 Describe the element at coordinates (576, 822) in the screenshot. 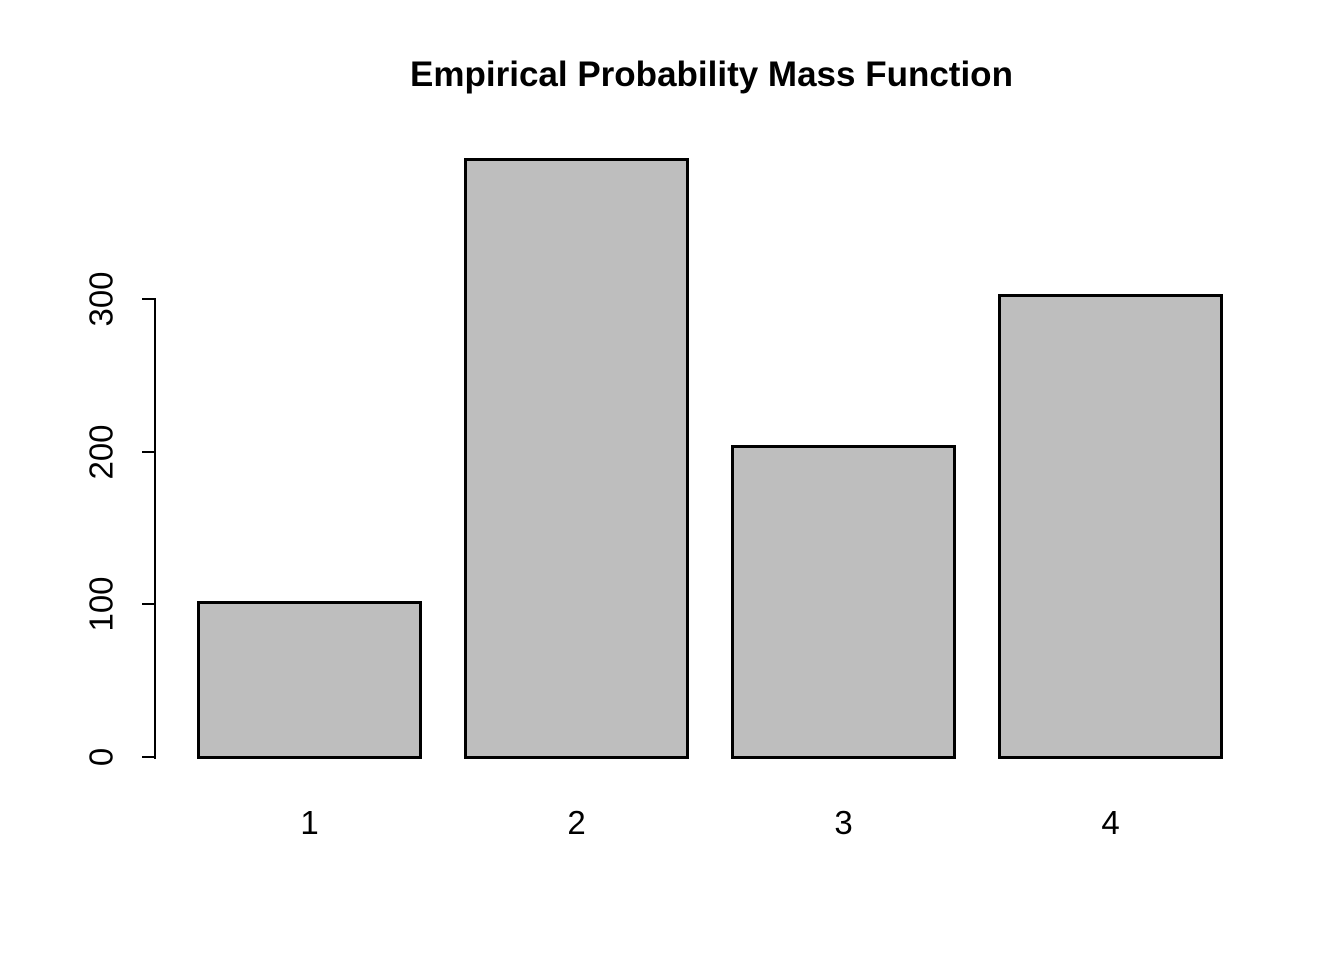

I see `x-axis-label: 2` at that location.